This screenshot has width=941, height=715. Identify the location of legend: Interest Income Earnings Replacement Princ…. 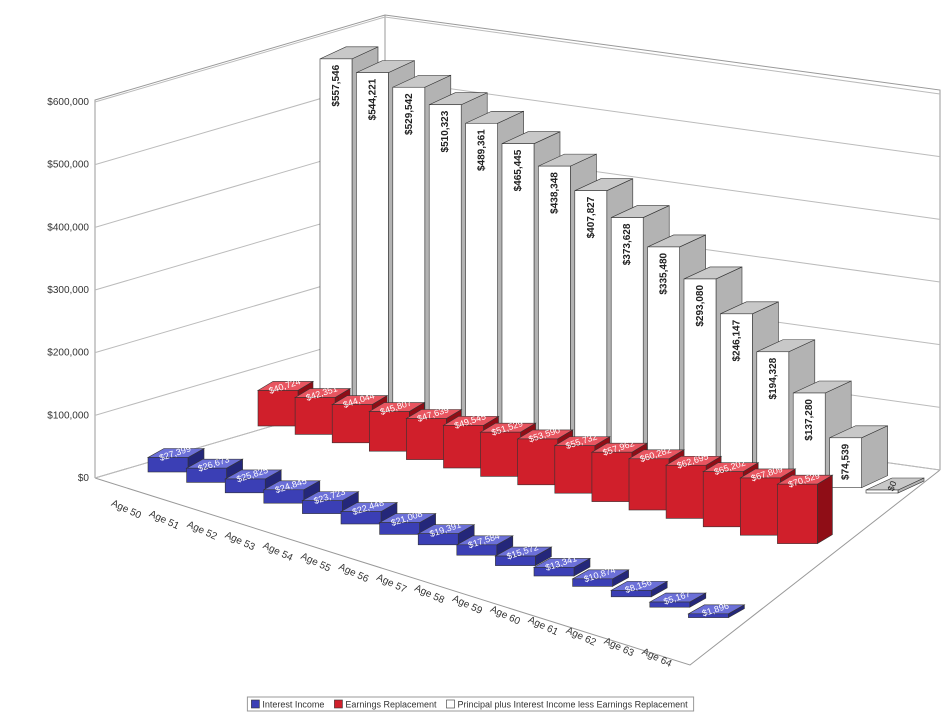
(470, 704).